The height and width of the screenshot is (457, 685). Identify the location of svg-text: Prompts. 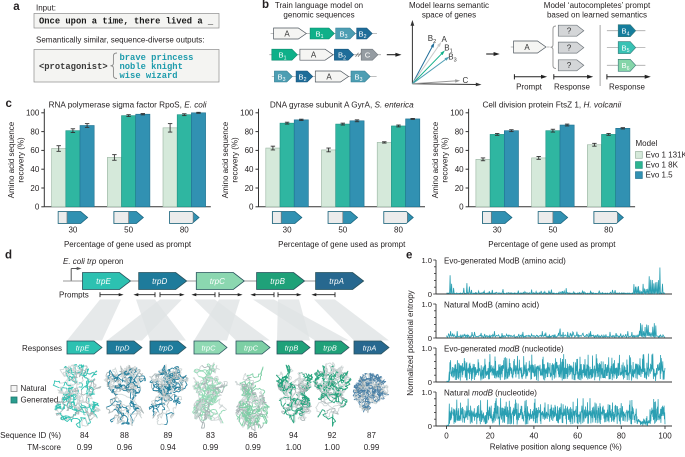
(74, 295).